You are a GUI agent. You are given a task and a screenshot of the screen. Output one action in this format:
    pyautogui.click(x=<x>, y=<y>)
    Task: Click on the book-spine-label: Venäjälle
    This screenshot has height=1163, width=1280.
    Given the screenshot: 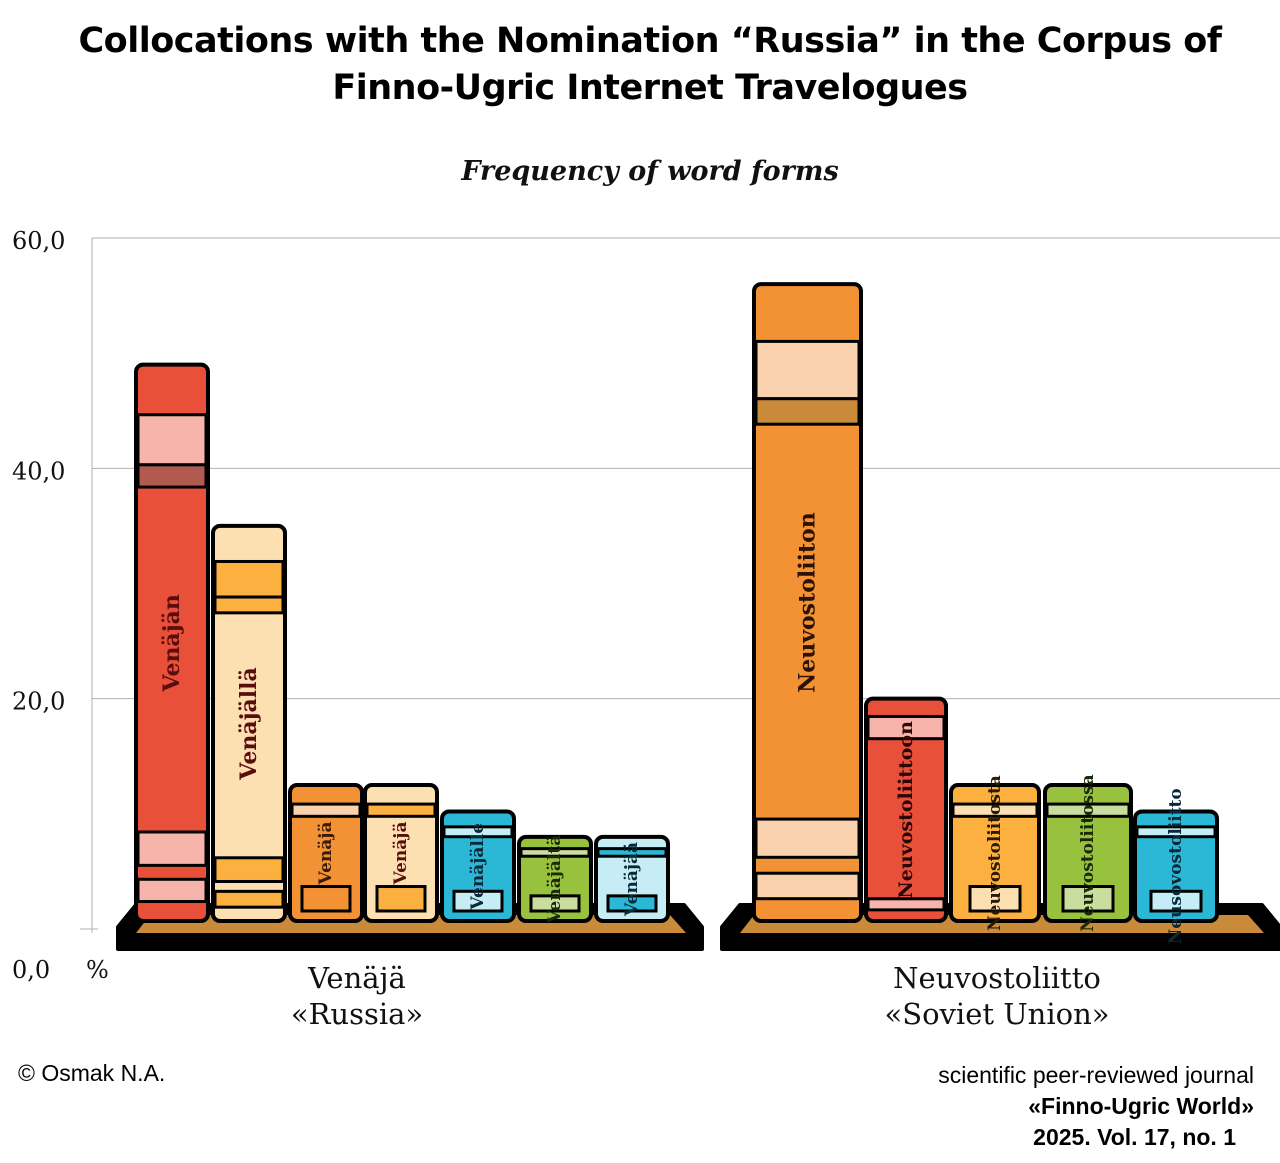 What is the action you would take?
    pyautogui.click(x=478, y=867)
    